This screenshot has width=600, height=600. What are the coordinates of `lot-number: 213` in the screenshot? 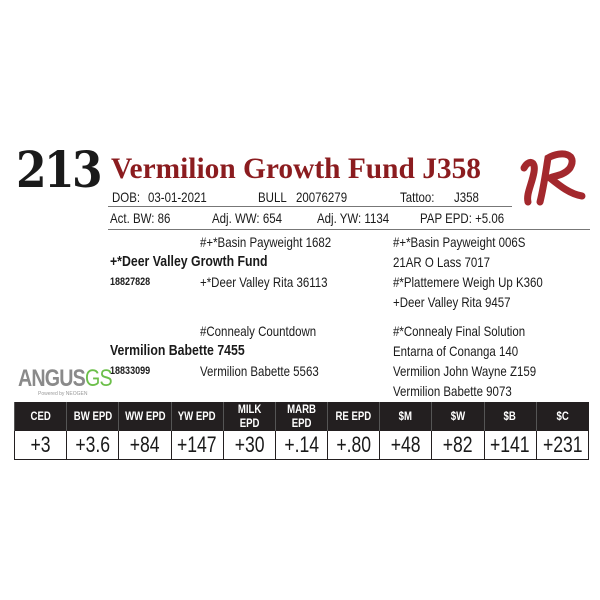 It's located at (59, 169).